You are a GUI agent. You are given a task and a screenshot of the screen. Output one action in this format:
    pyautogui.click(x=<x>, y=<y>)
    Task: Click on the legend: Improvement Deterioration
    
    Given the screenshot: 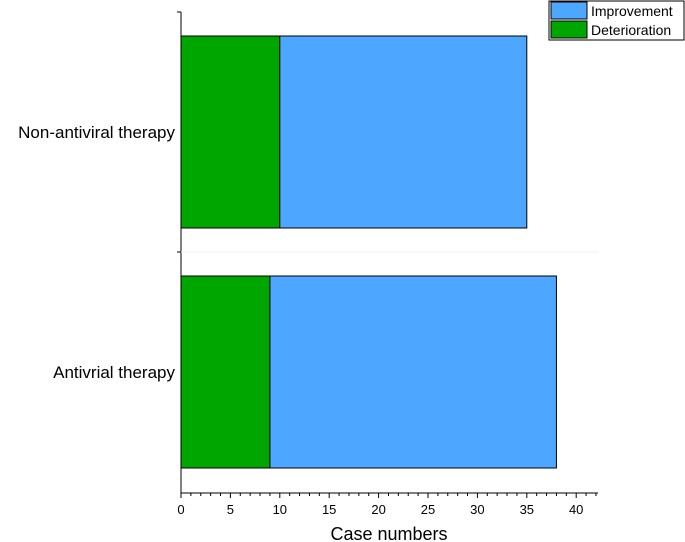 What is the action you would take?
    pyautogui.click(x=616, y=20)
    